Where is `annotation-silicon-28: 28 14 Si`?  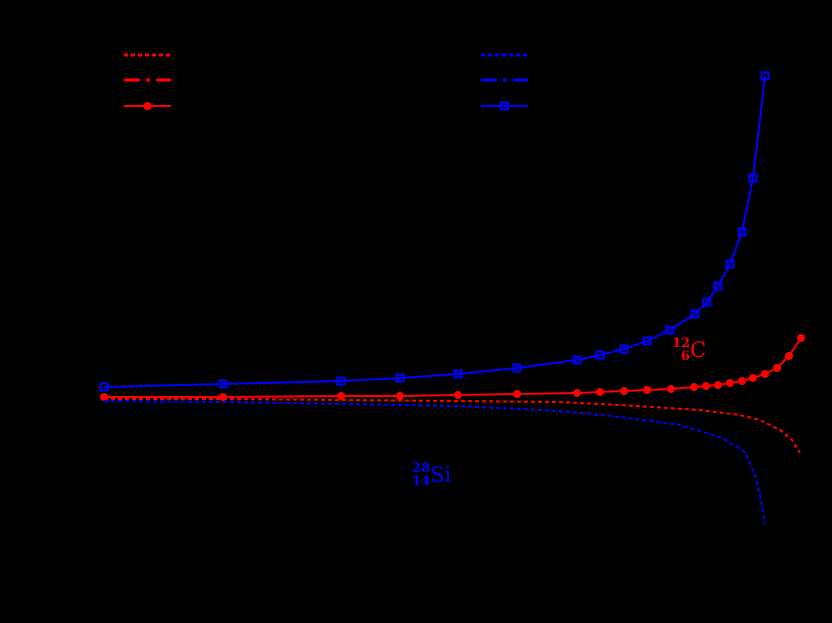
annotation-silicon-28: 28 14 Si is located at coordinates (431, 475).